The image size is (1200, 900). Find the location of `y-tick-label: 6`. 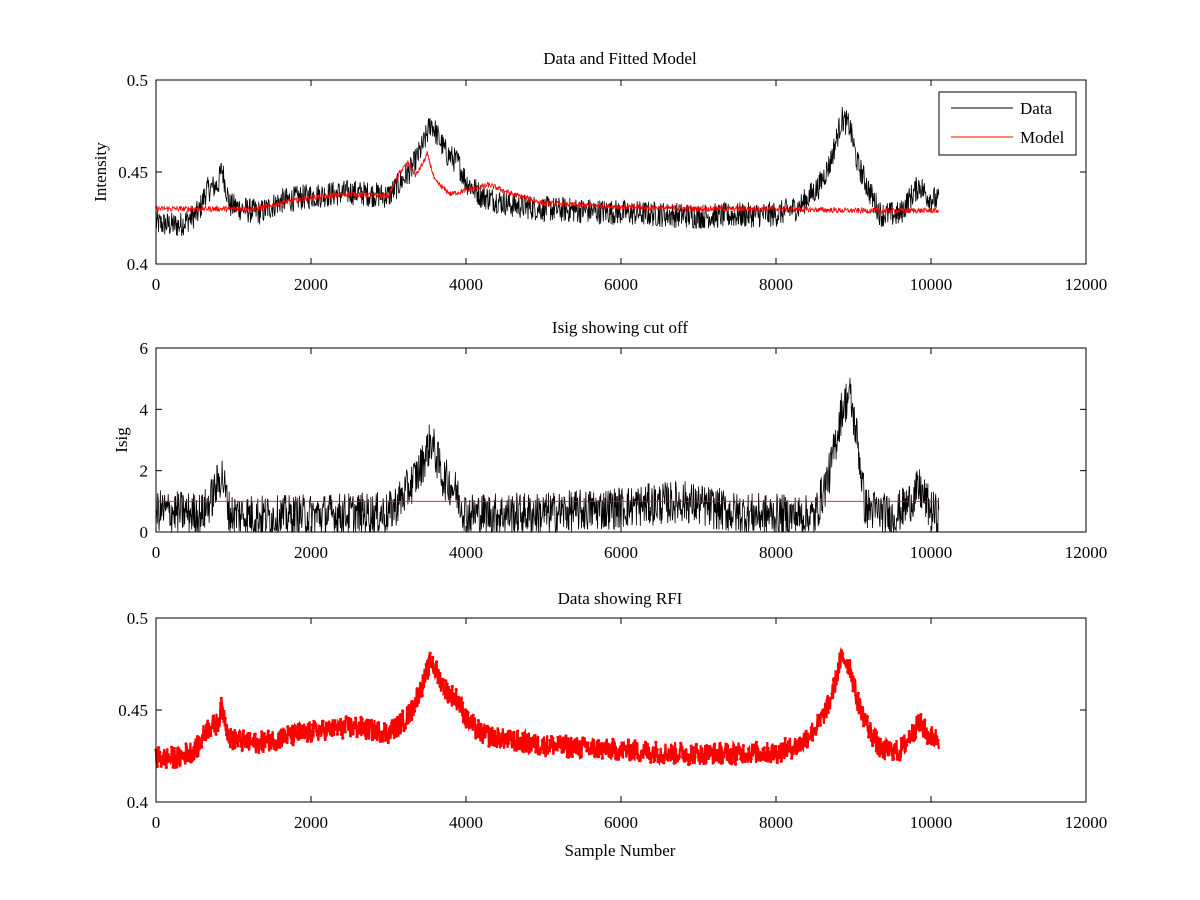

y-tick-label: 6 is located at coordinates (144, 348).